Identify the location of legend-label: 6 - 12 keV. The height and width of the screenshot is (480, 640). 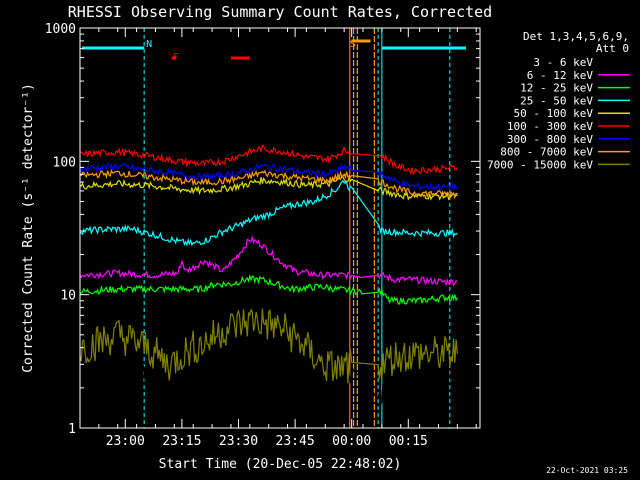
(560, 75).